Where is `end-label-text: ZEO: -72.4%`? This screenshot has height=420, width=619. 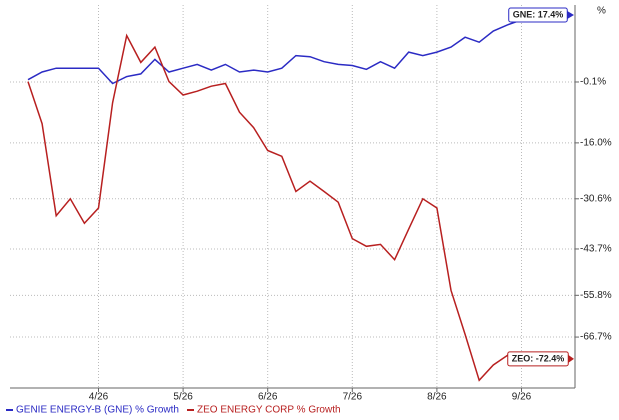
end-label-text: ZEO: -72.4% is located at coordinates (538, 358).